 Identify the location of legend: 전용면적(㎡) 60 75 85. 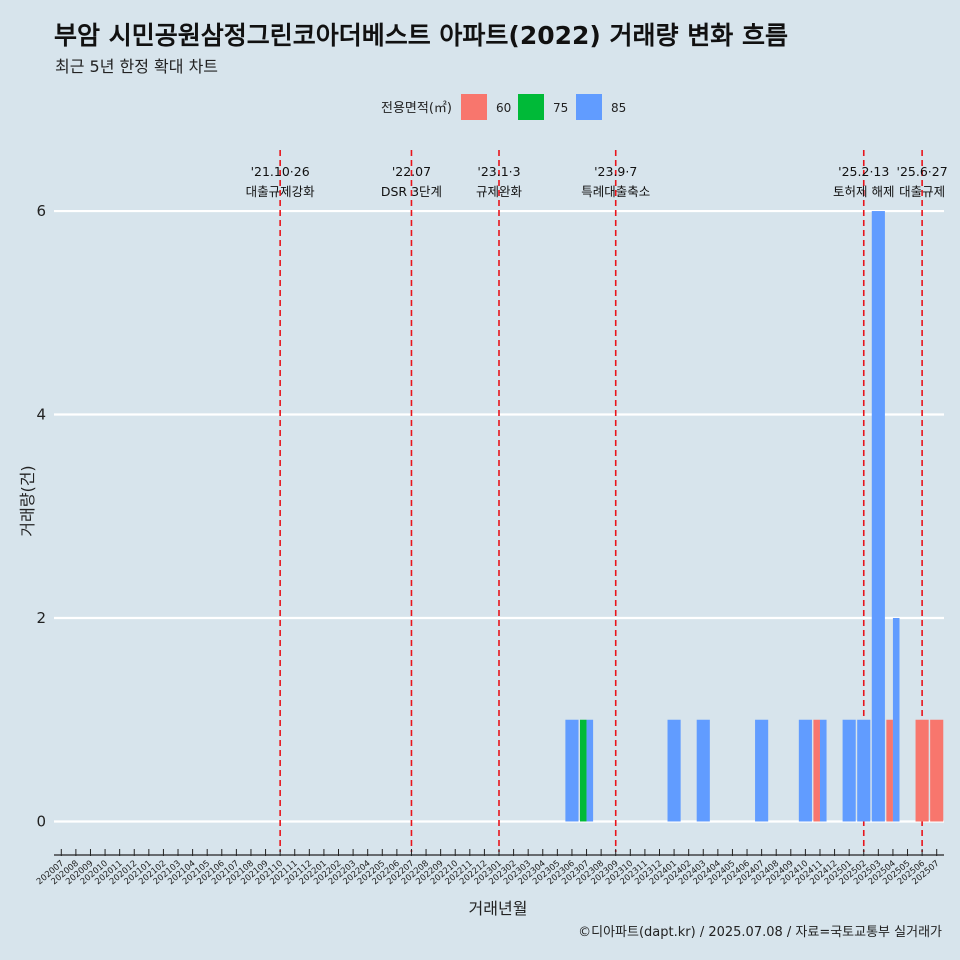
(503, 107).